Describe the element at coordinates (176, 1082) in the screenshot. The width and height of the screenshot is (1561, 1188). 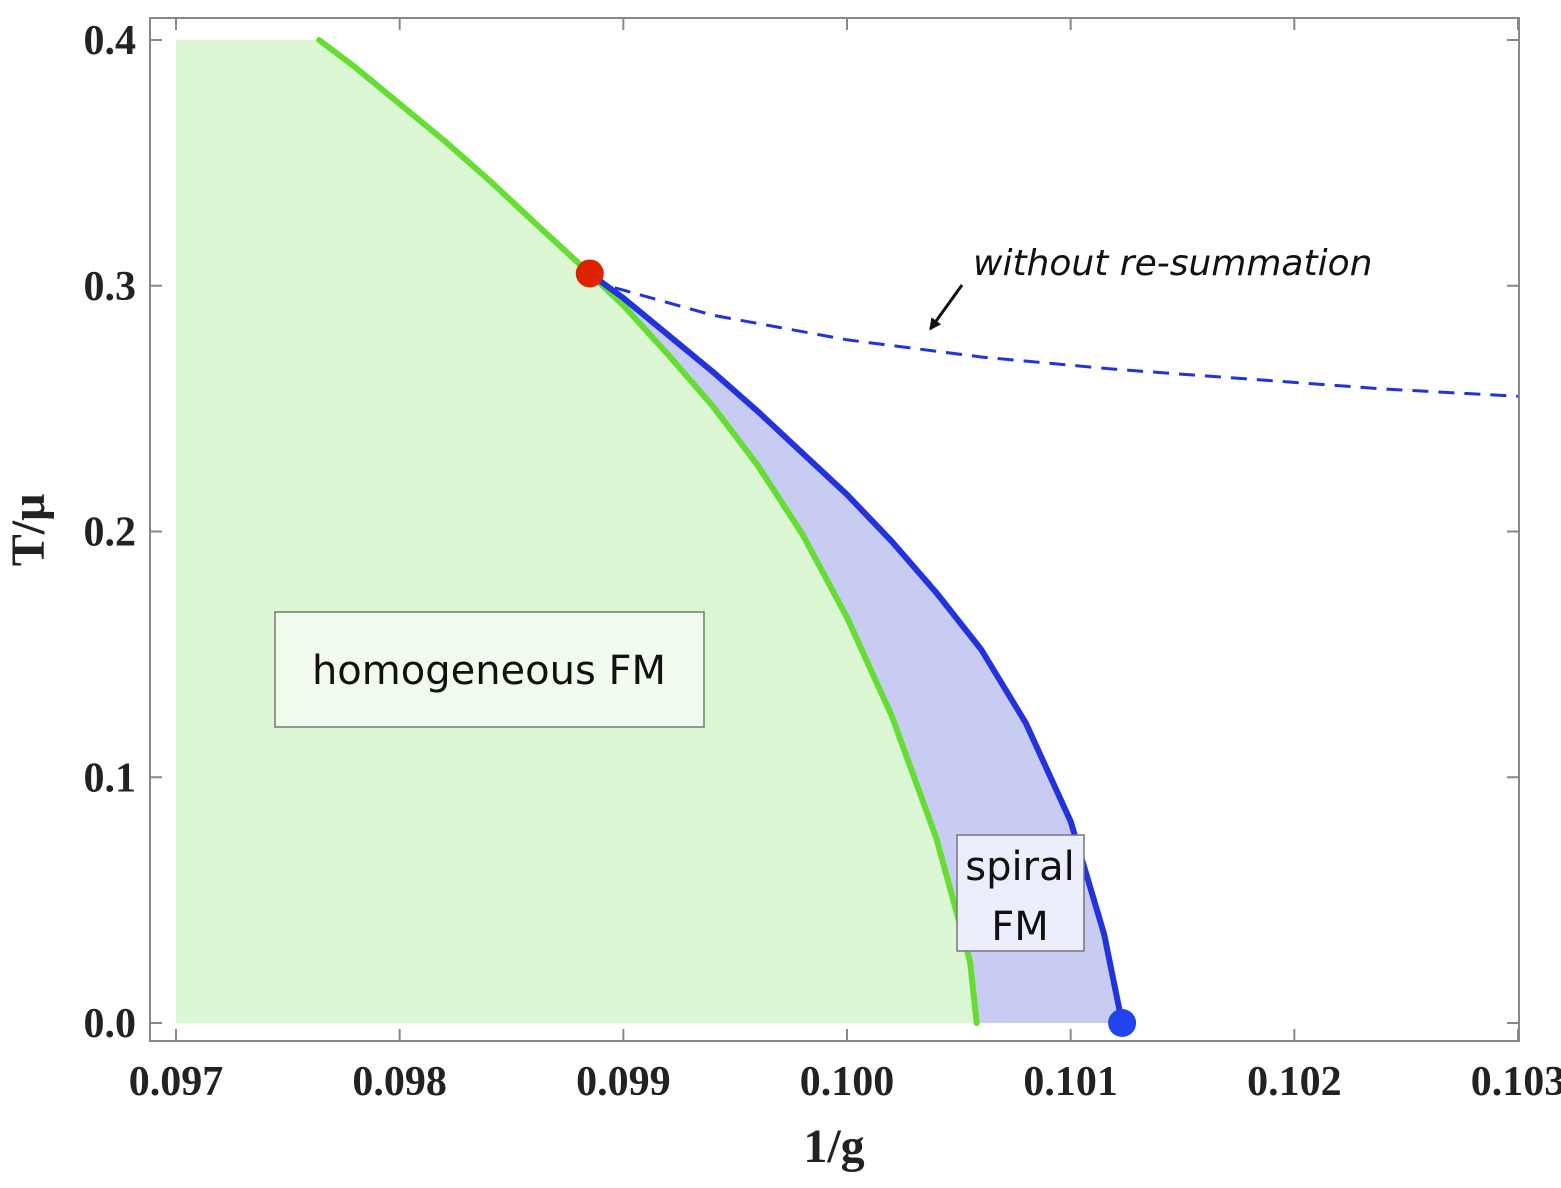
I see `x-tick-label: 0.097` at that location.